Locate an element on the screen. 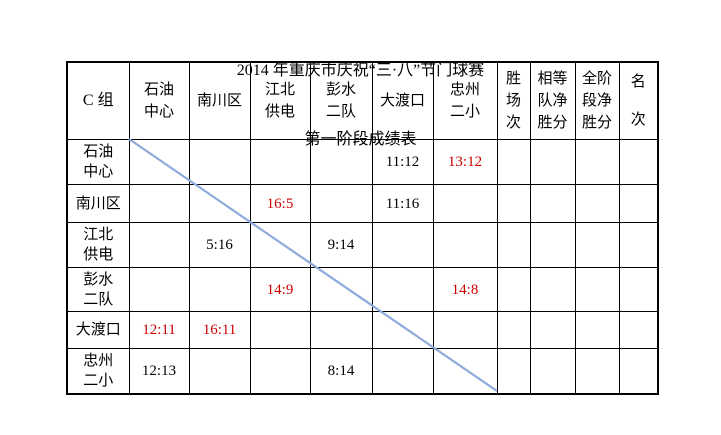 The height and width of the screenshot is (435, 721). score-cell: 9:14 is located at coordinates (341, 245).